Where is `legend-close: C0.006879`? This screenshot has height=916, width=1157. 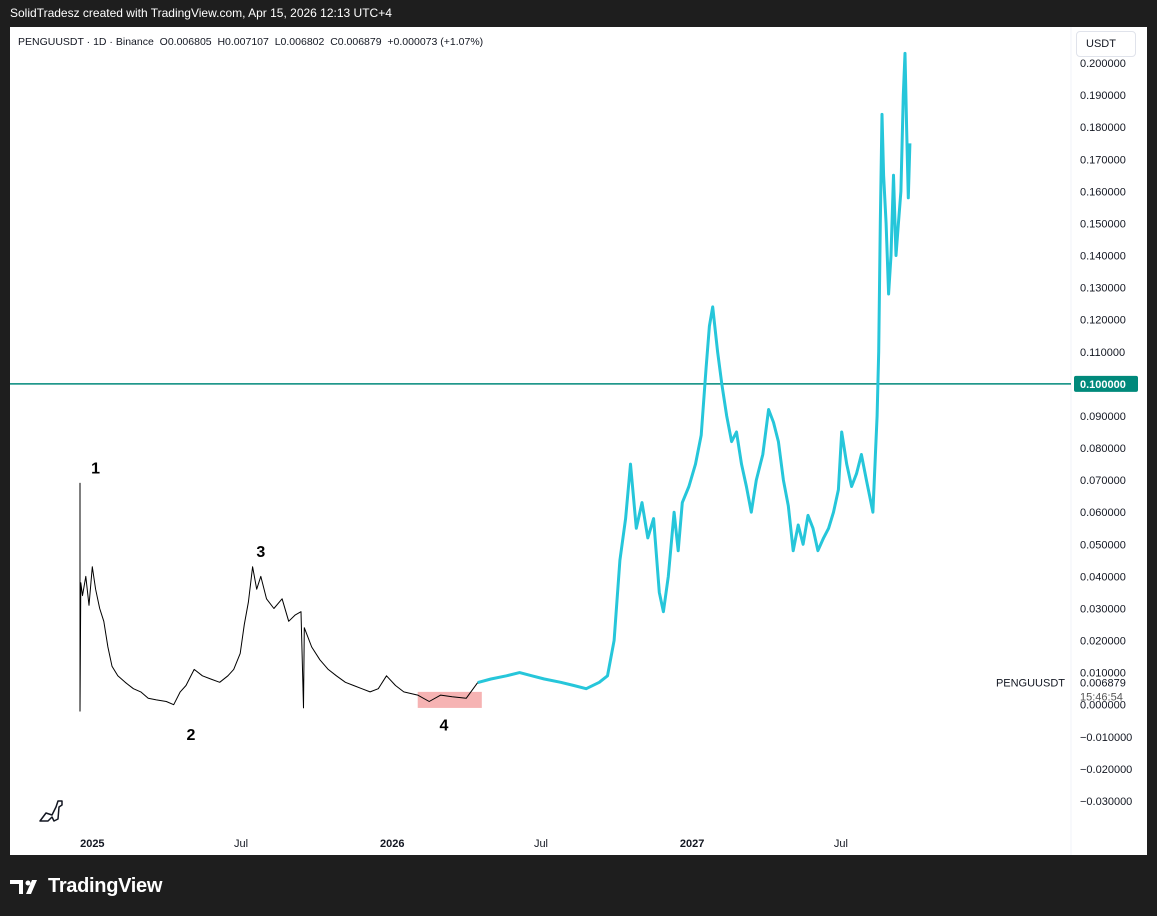 legend-close: C0.006879 is located at coordinates (356, 42).